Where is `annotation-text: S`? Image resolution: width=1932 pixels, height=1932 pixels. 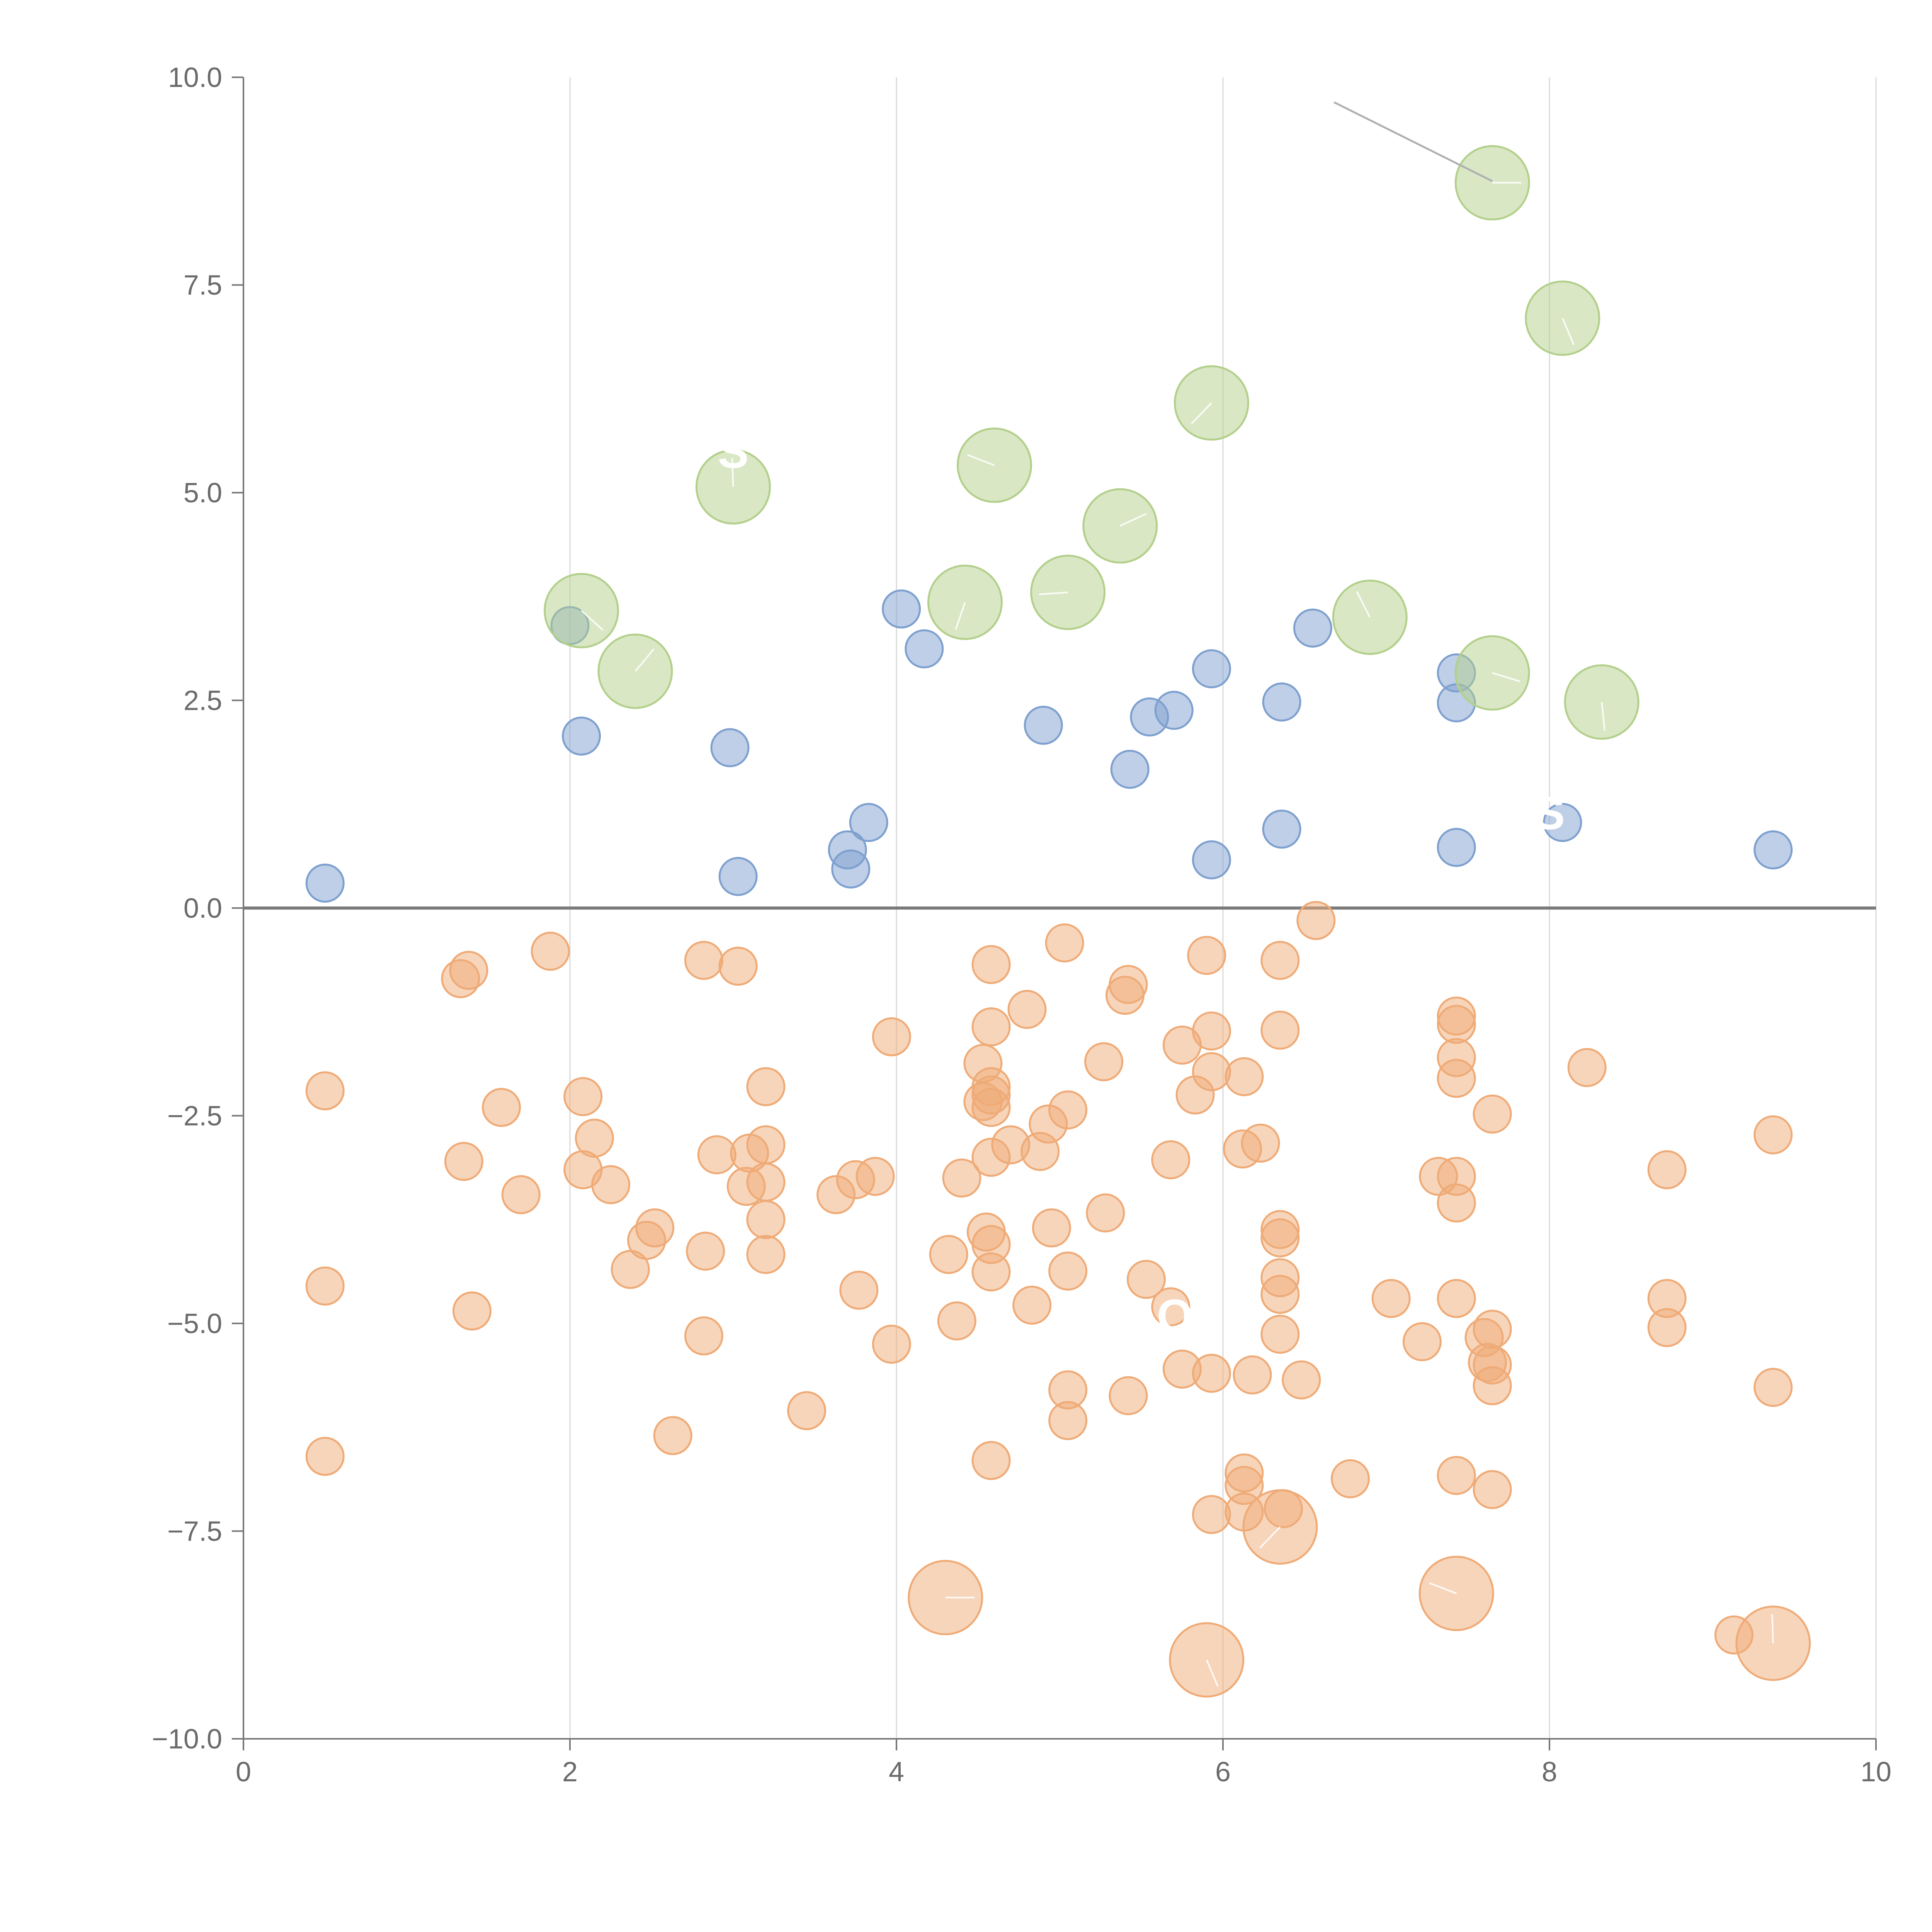 annotation-text: S is located at coordinates (1549, 813).